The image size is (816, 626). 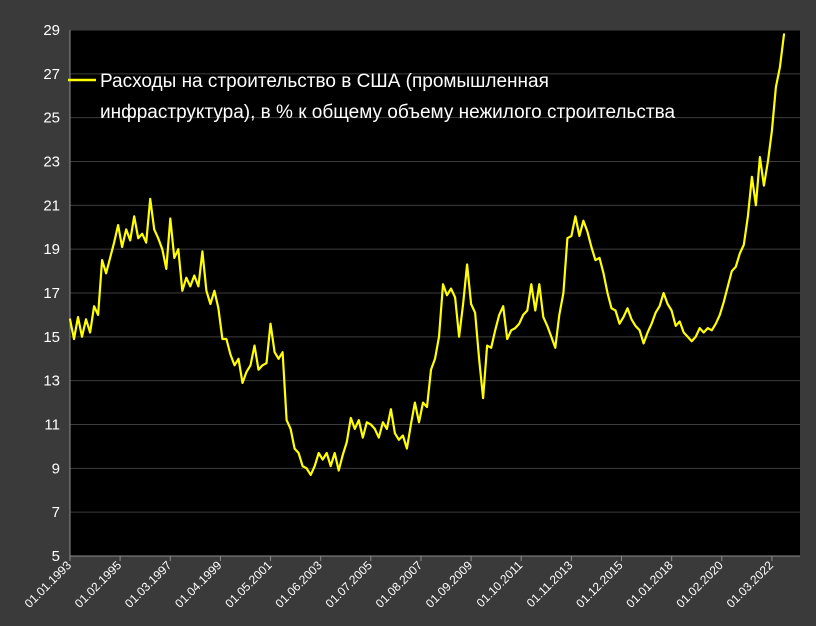 What do you see at coordinates (56, 512) in the screenshot?
I see `y-tick-label: 7` at bounding box center [56, 512].